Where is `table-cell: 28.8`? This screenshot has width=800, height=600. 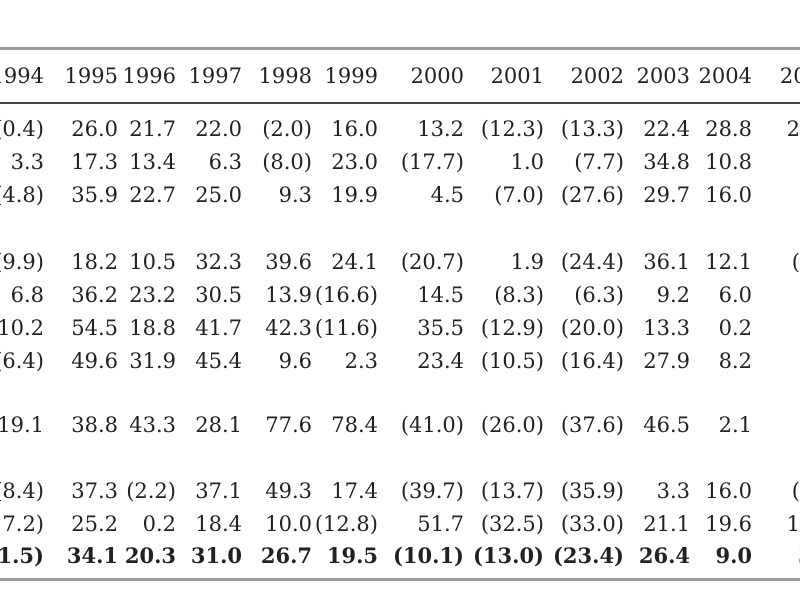
table-cell: 28.8 is located at coordinates (728, 129).